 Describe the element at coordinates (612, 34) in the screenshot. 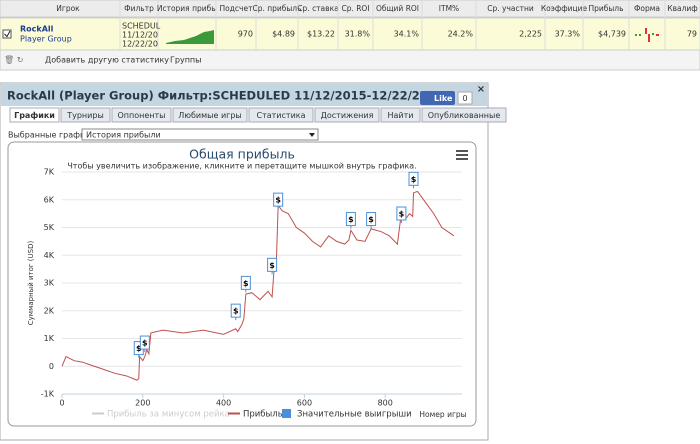

I see `cell-value: $4,739` at that location.